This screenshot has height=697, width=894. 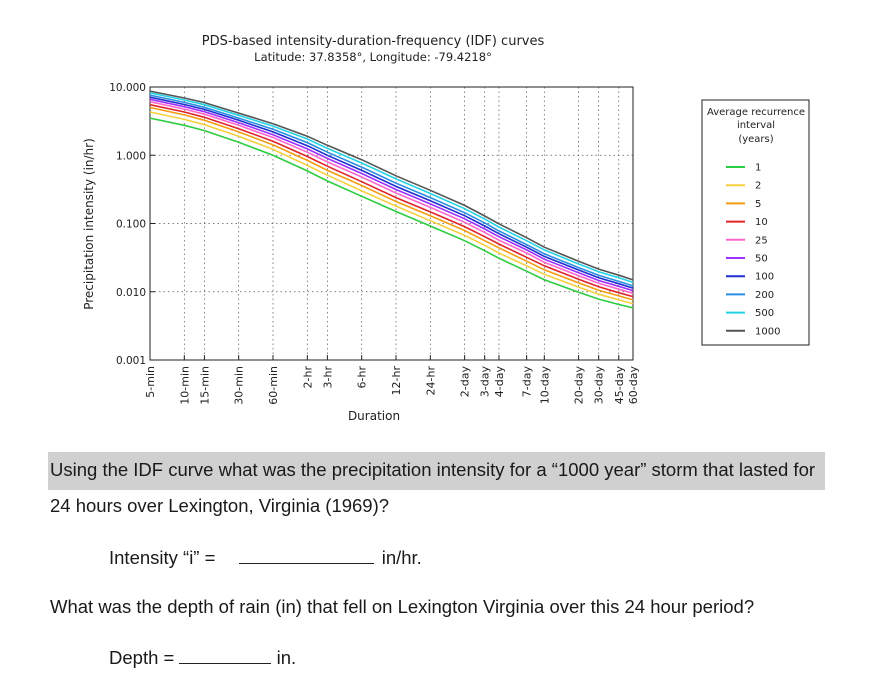 What do you see at coordinates (764, 313) in the screenshot?
I see `legend-label-500: 500` at bounding box center [764, 313].